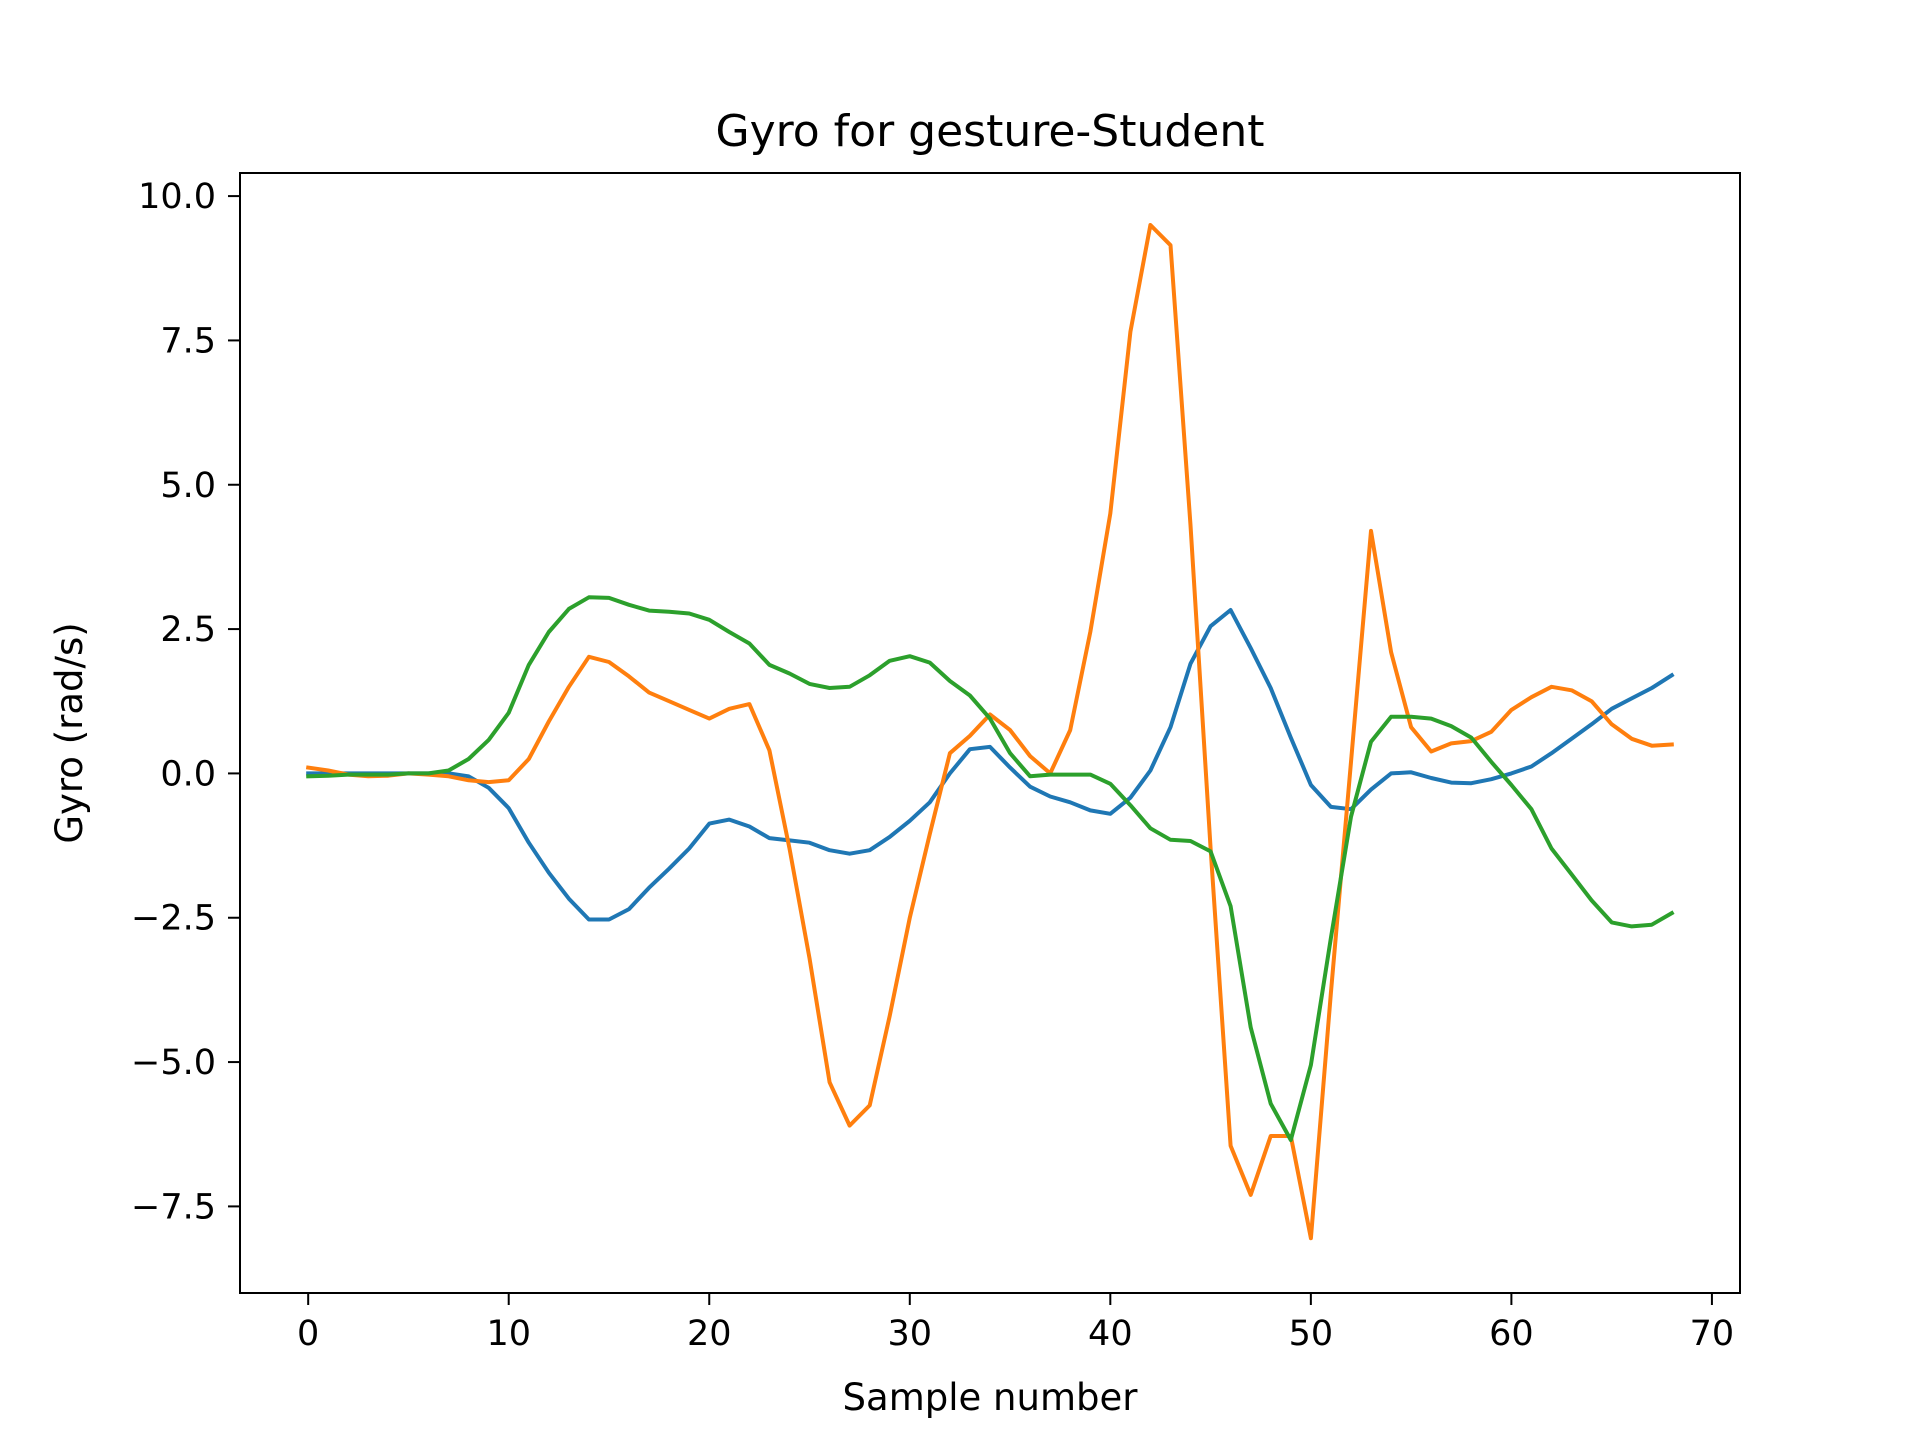  What do you see at coordinates (173, 919) in the screenshot?
I see `y-tick-label: −2.5` at bounding box center [173, 919].